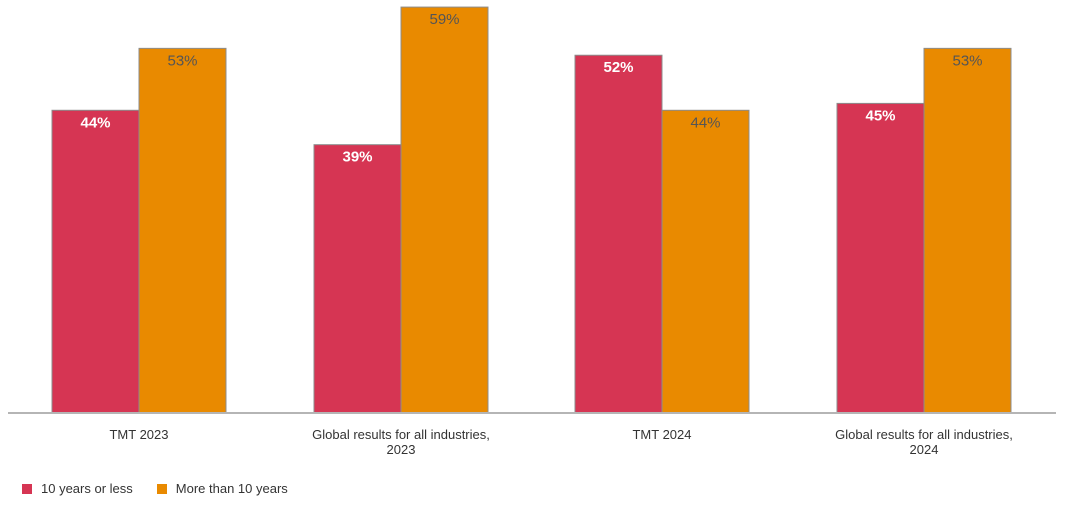  I want to click on data-label-10-years-or-less-4: 45%, so click(880, 115).